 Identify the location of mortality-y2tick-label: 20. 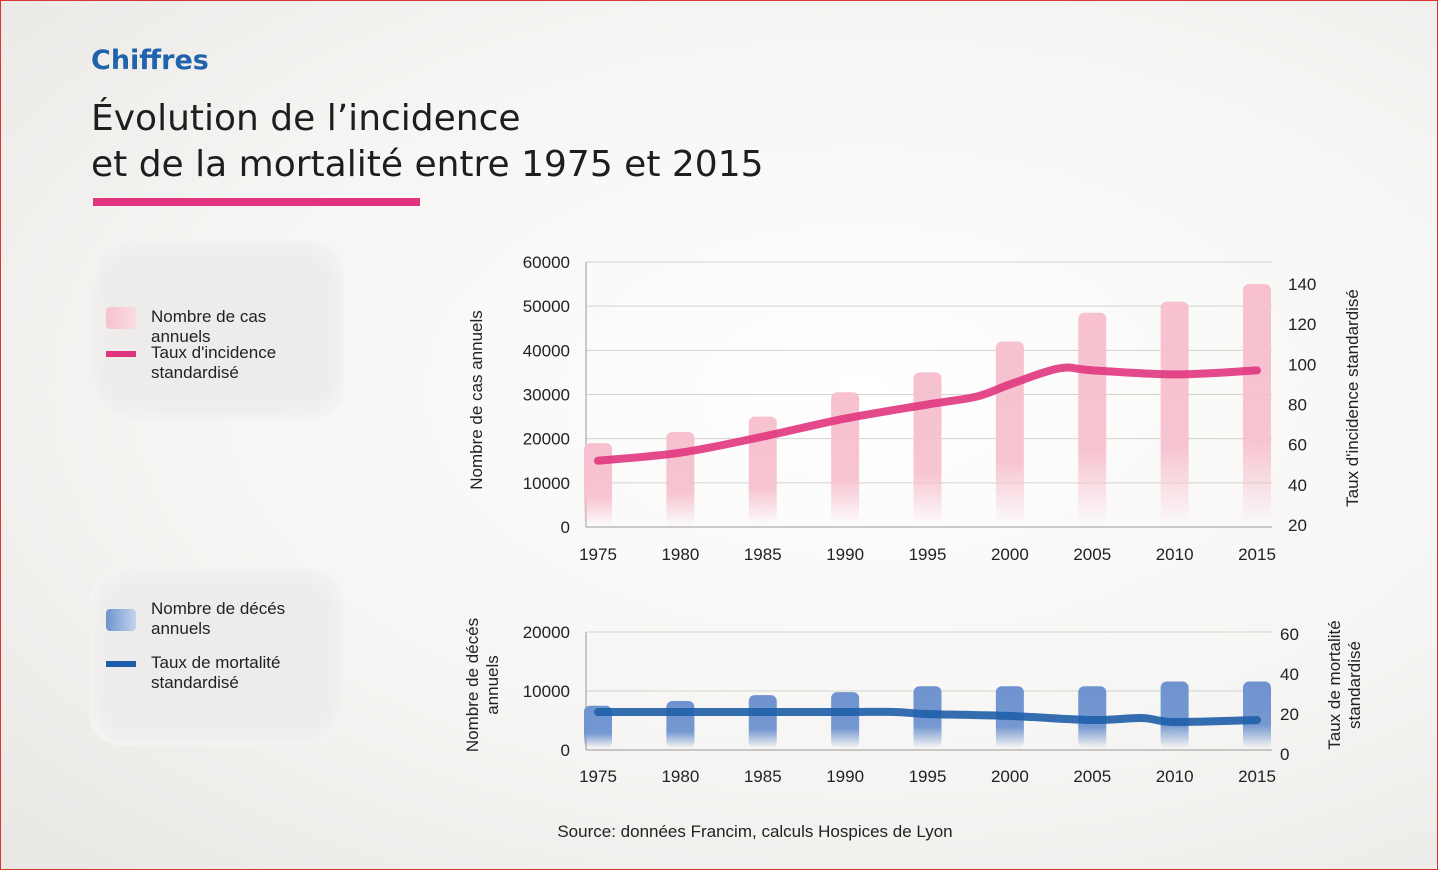
(1289, 714).